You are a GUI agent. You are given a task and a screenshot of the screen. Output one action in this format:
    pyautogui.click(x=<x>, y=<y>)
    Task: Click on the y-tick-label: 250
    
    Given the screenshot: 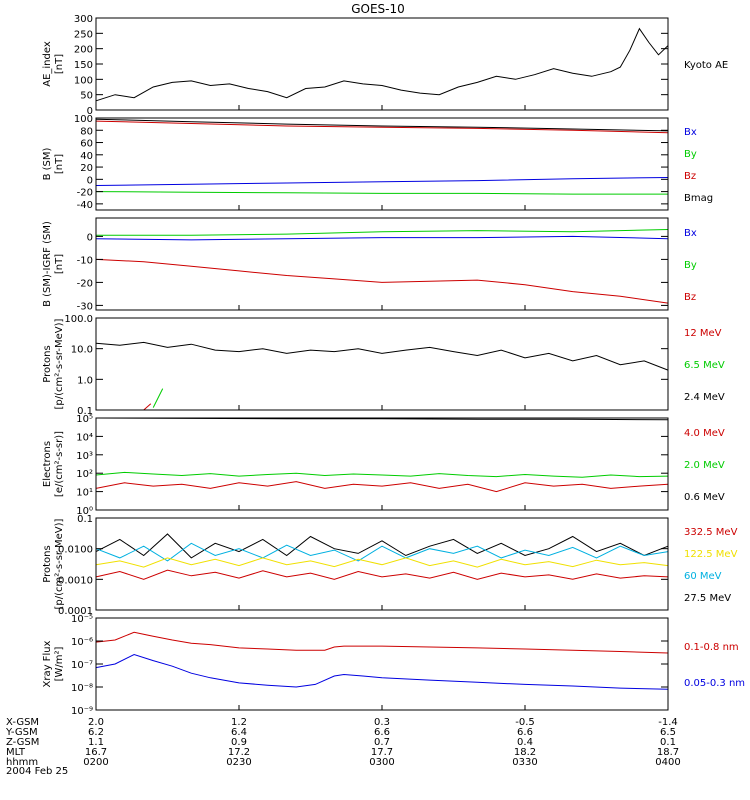 What is the action you would take?
    pyautogui.click(x=83, y=34)
    